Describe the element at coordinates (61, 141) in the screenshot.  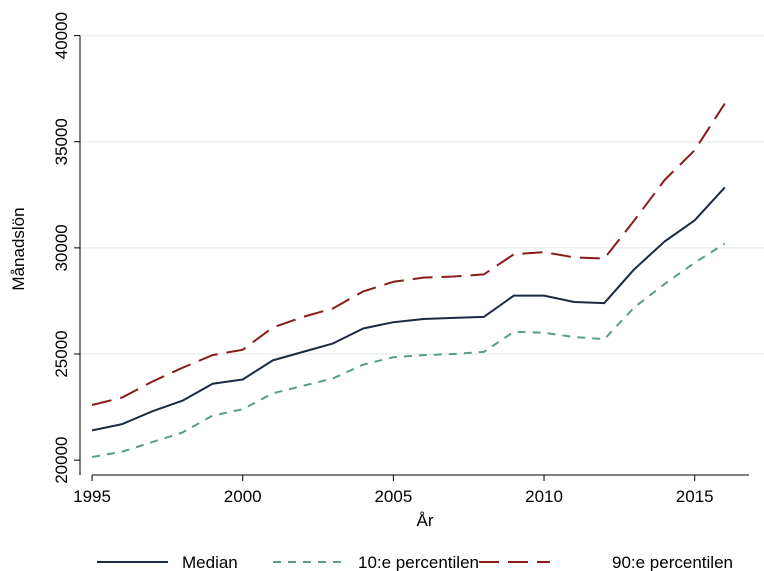
I see `y-tick-label-35000: 35000` at that location.